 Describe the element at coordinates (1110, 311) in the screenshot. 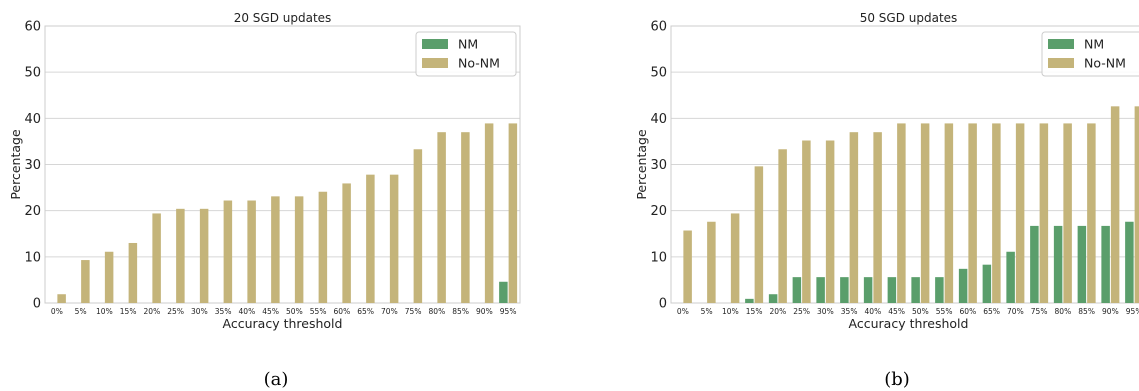

I see `x-tick-label: 90%` at that location.